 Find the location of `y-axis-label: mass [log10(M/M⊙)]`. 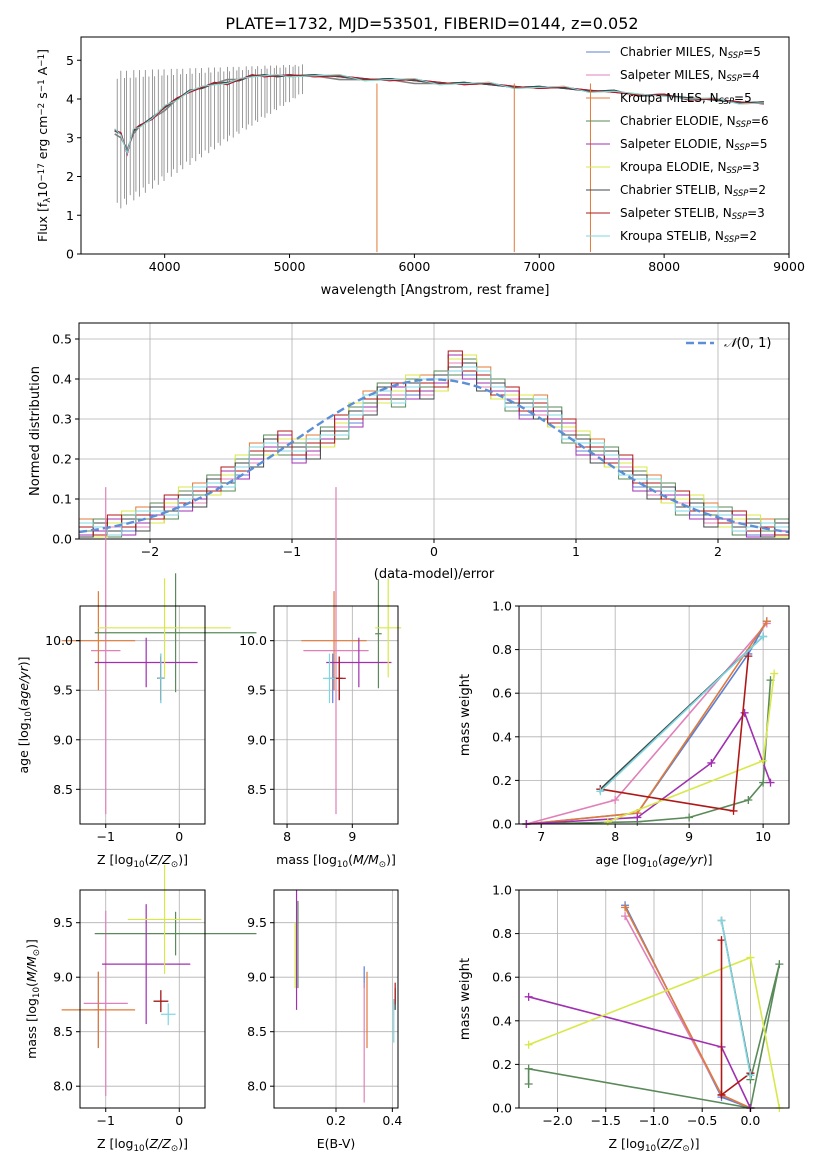

y-axis-label: mass [log10(M/M⊙)] is located at coordinates (33, 999).